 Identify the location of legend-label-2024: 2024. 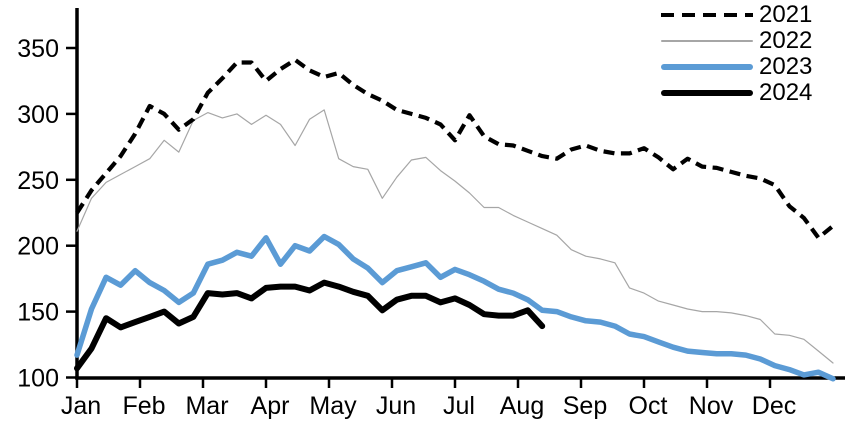
(786, 92).